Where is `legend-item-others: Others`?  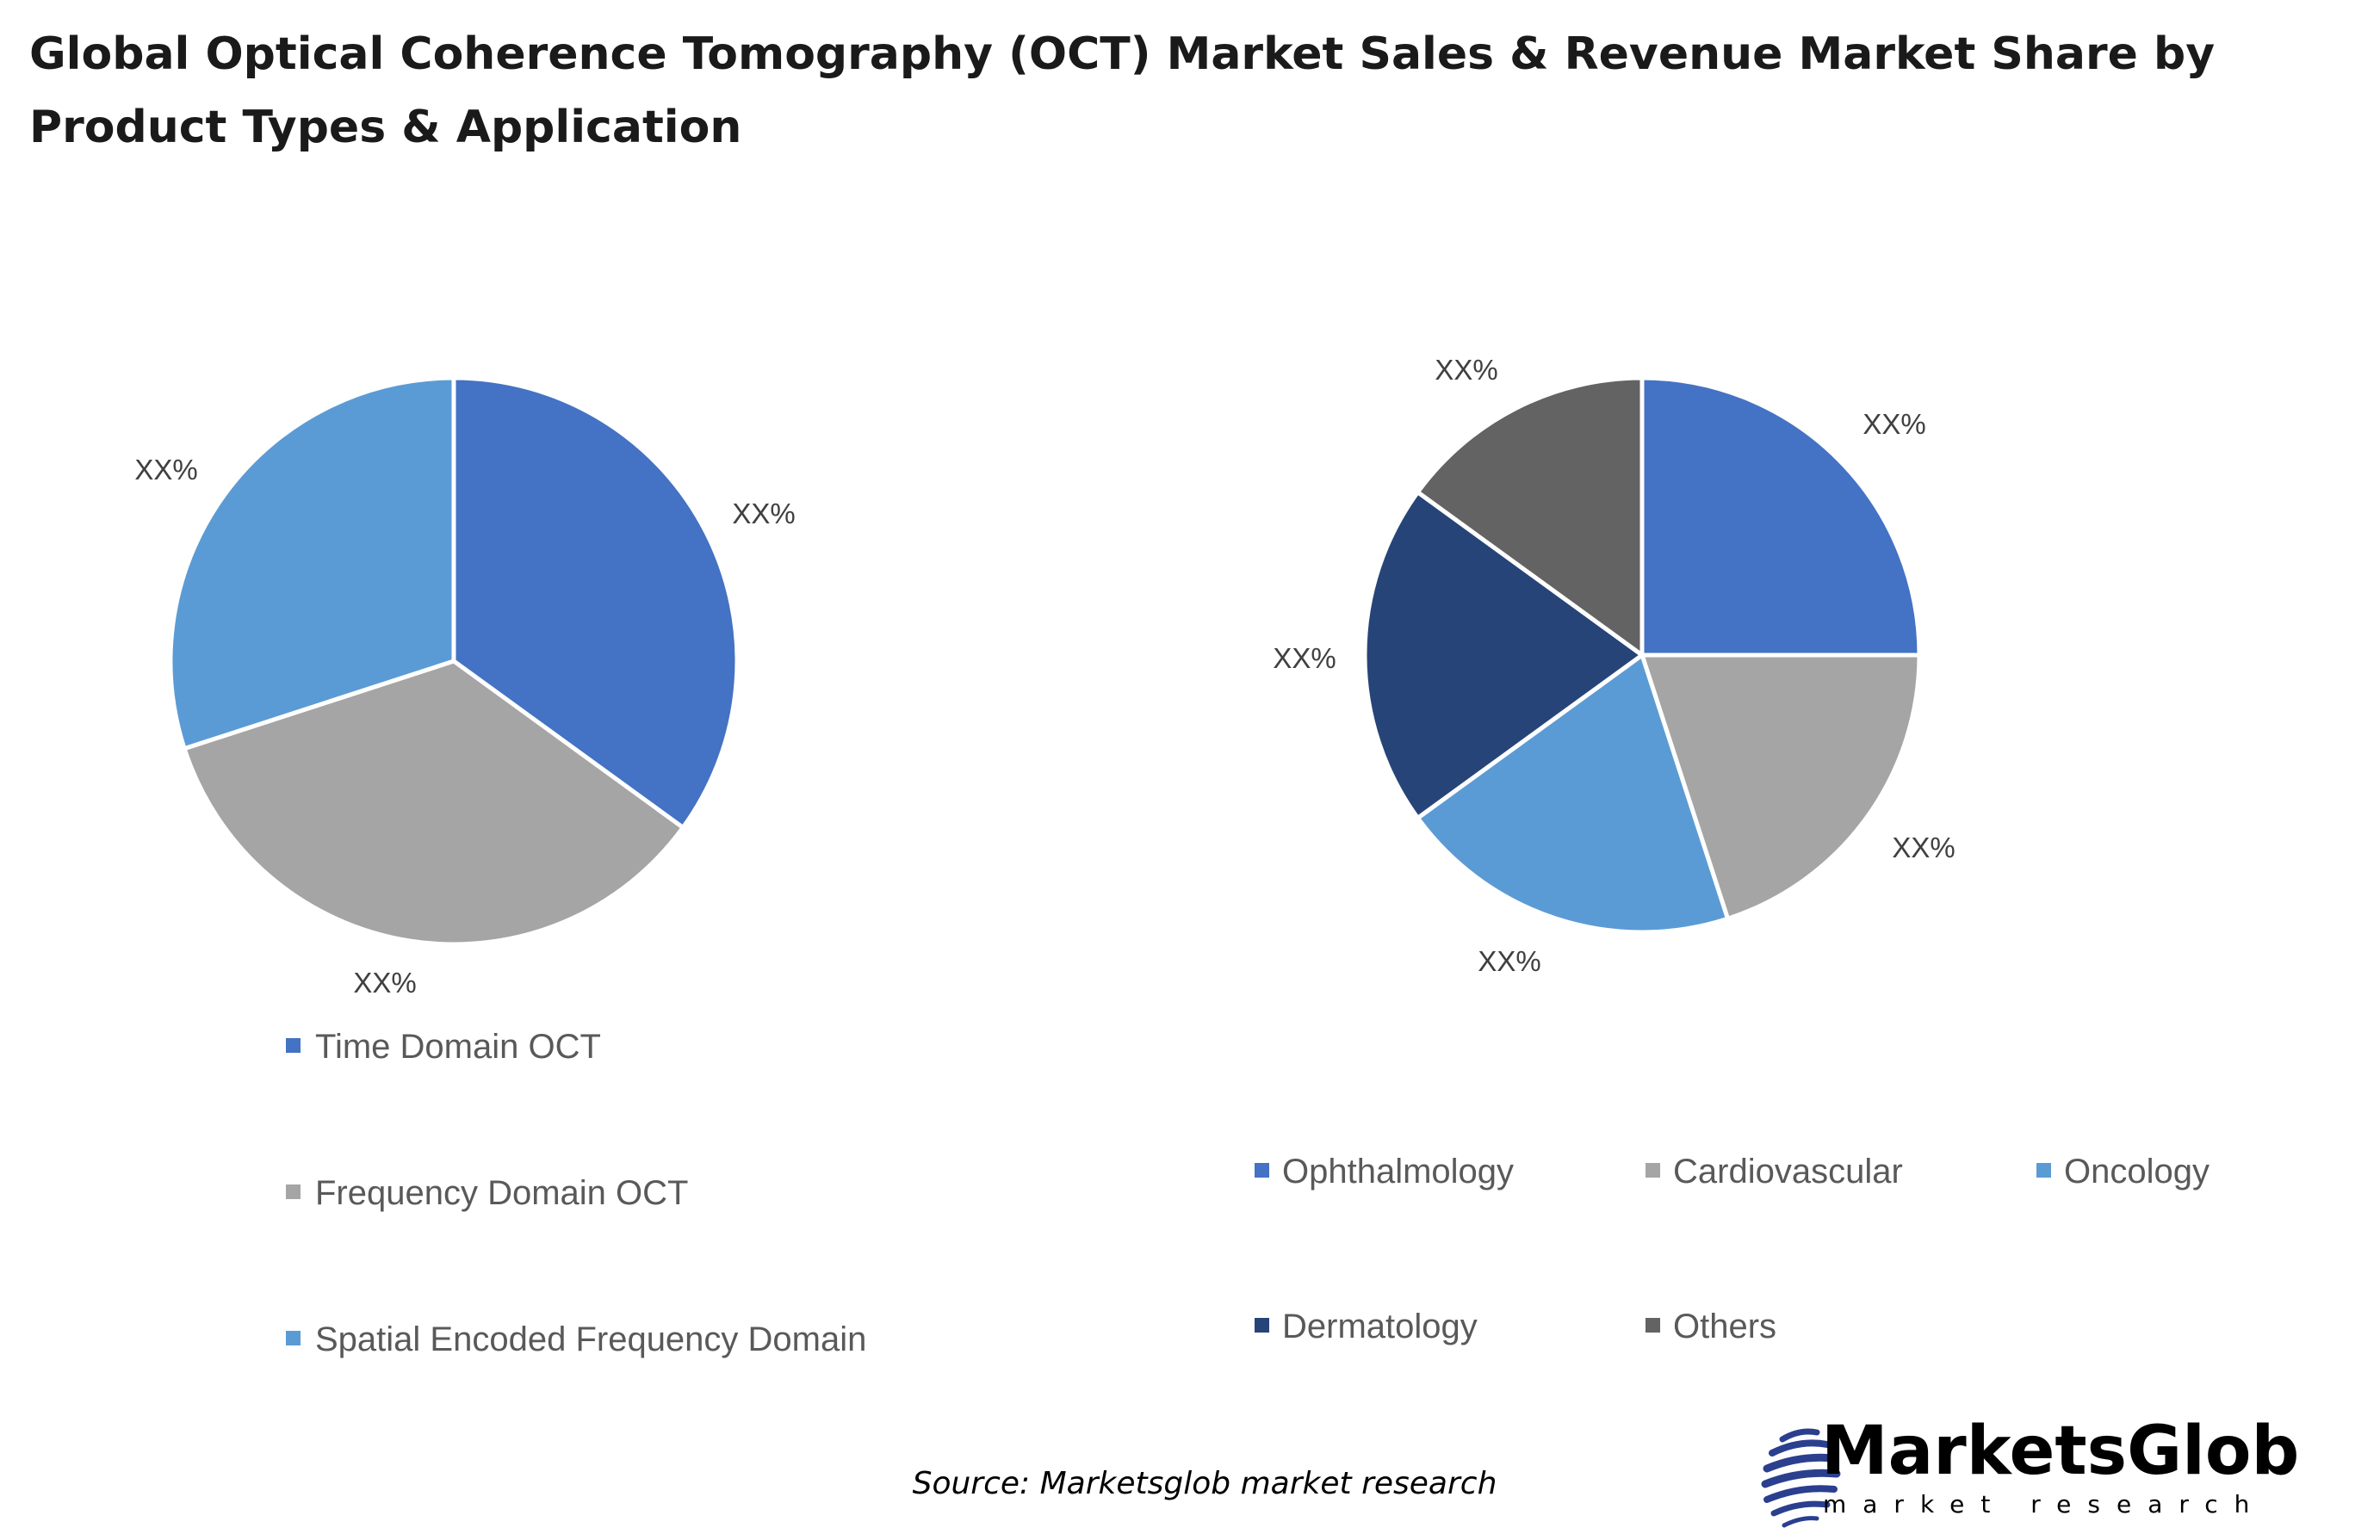
legend-item-others: Others is located at coordinates (1711, 1326).